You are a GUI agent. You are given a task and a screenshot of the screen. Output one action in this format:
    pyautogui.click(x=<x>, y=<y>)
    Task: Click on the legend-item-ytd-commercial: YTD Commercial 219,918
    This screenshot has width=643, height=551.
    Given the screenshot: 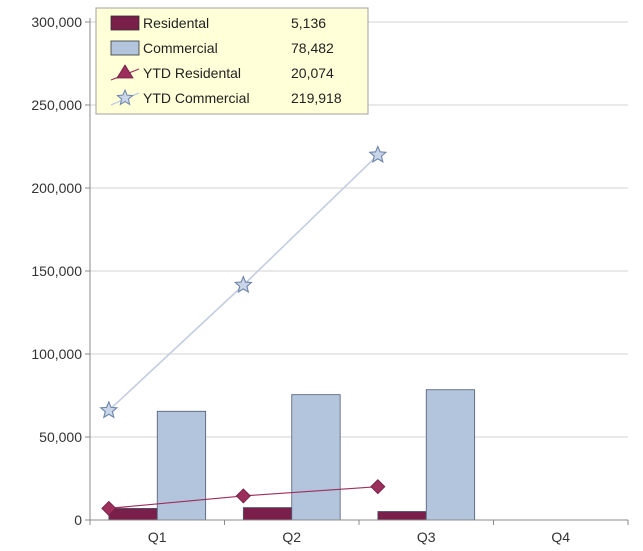 What is the action you would take?
    pyautogui.click(x=226, y=97)
    